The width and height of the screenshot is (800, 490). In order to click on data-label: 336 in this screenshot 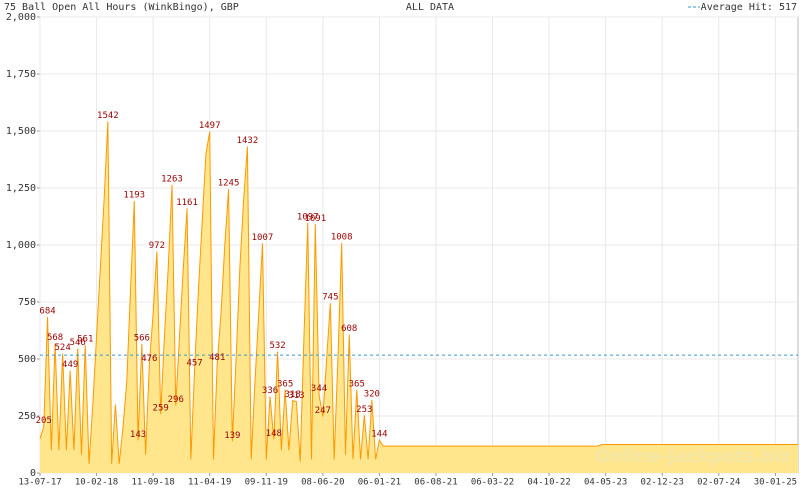, I will do `click(270, 391)`.